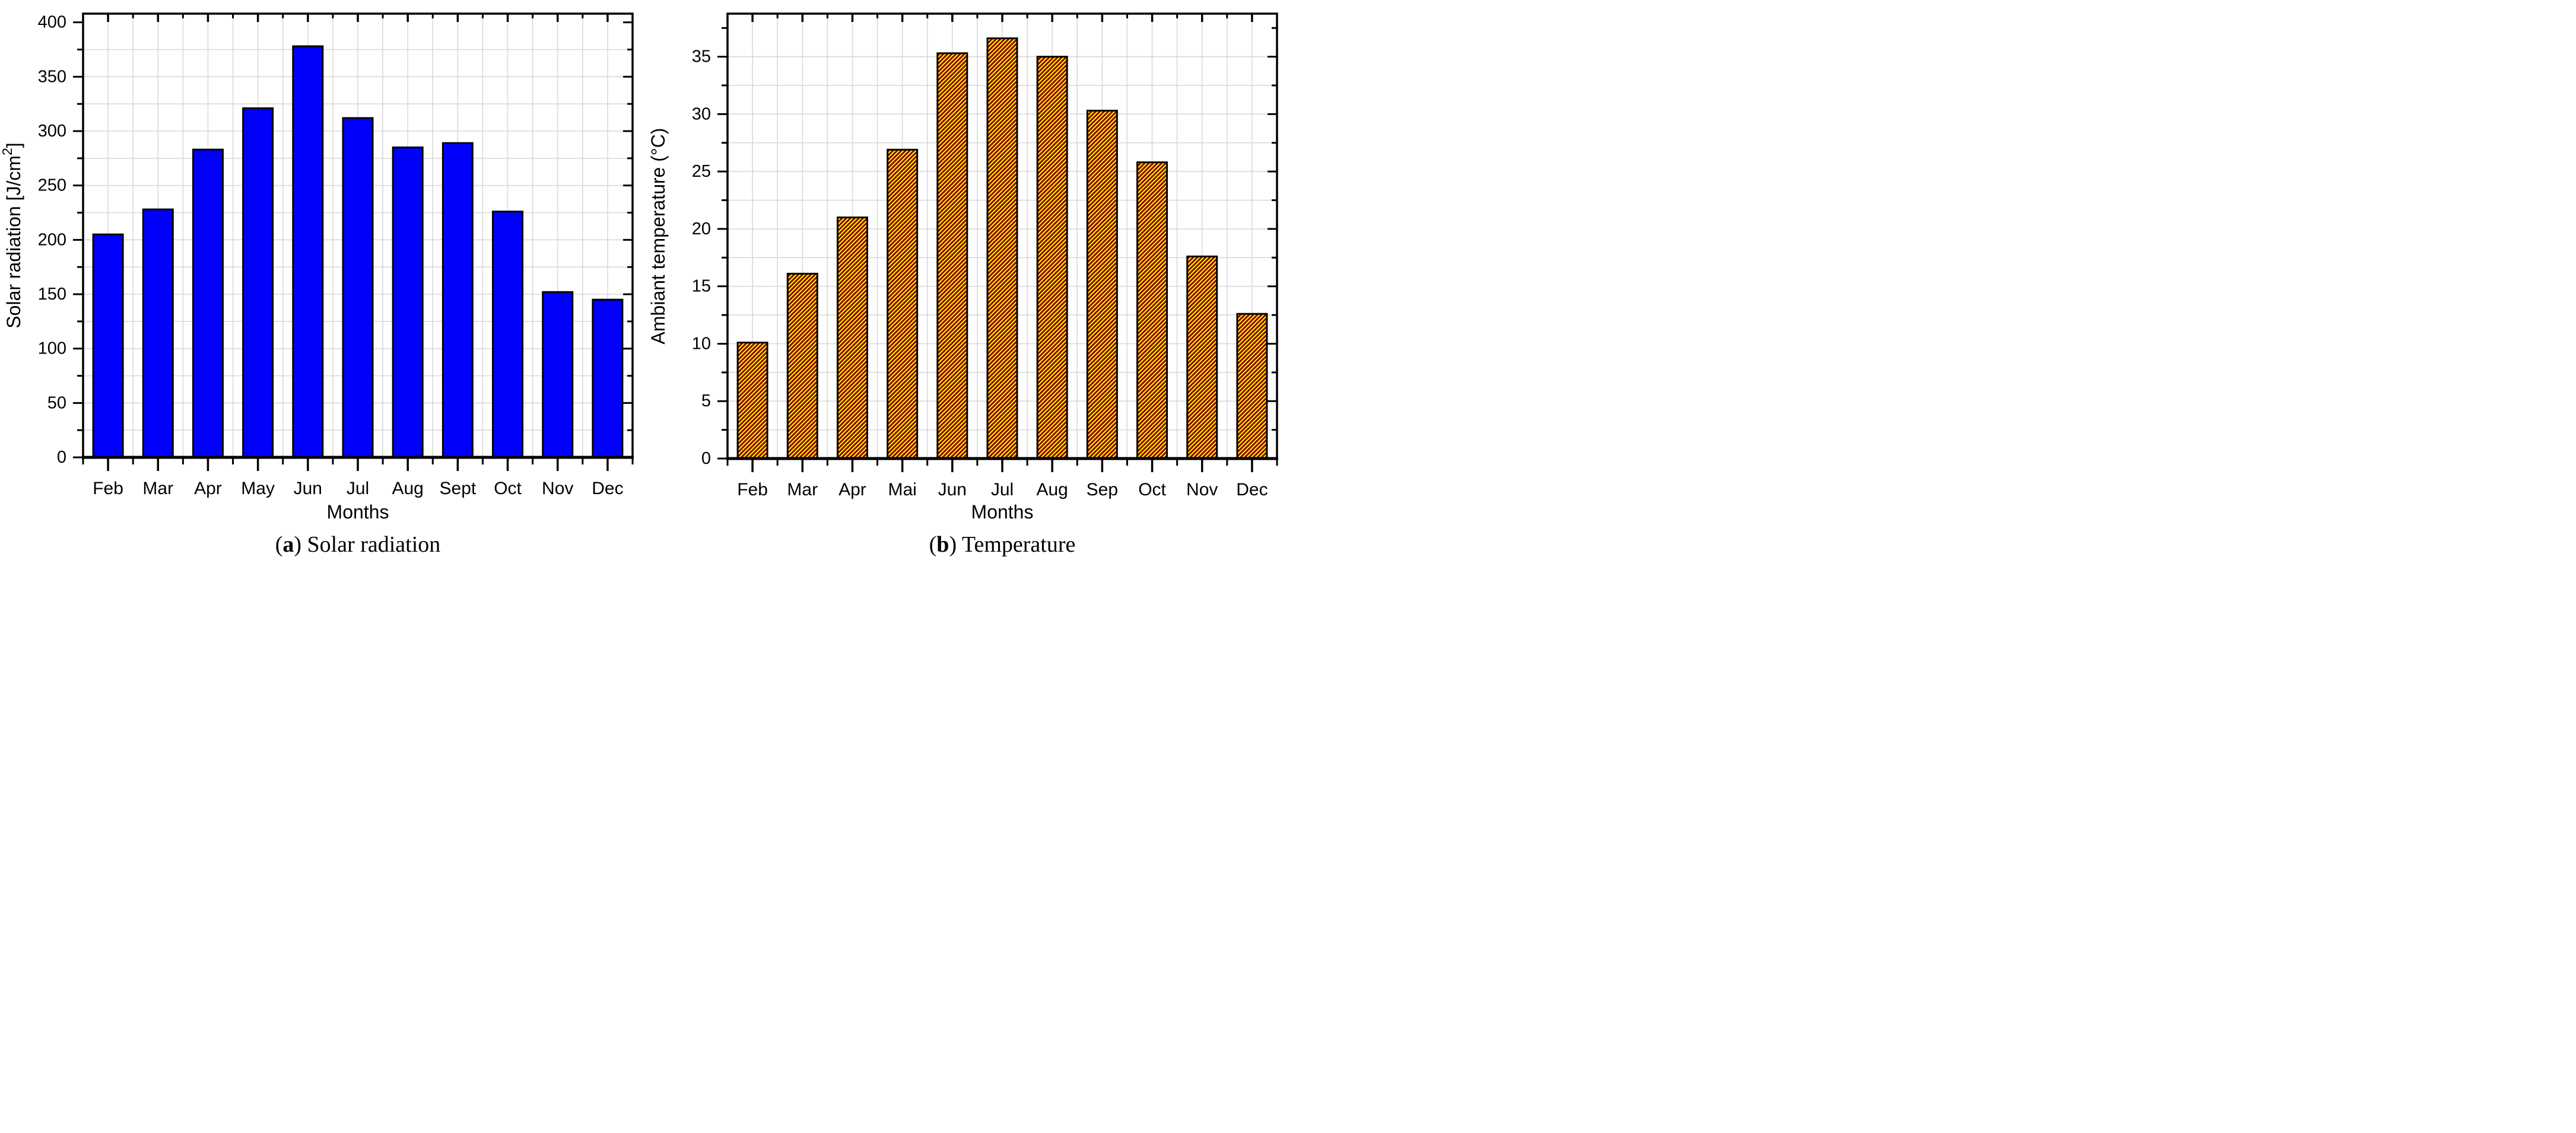 The width and height of the screenshot is (2576, 1133). Describe the element at coordinates (52, 76) in the screenshot. I see `y-tick-label: 350` at that location.